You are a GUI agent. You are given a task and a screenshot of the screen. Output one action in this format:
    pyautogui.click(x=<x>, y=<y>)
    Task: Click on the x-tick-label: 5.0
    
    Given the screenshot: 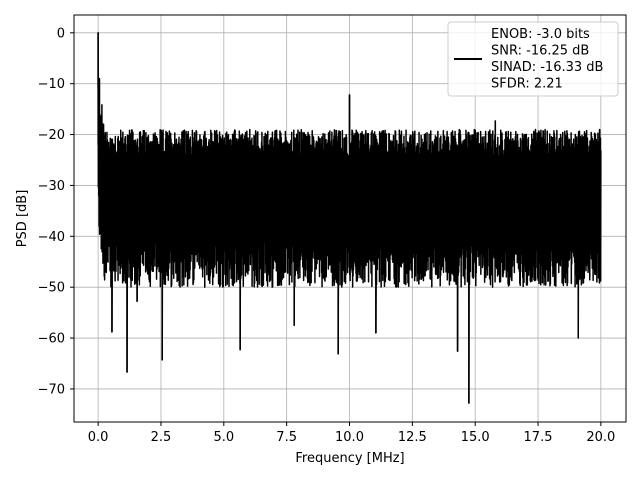 What is the action you would take?
    pyautogui.click(x=223, y=437)
    